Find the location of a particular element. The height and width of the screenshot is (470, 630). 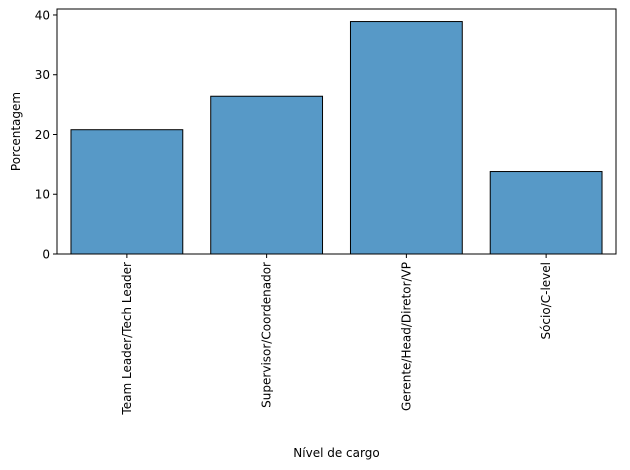

y-tick-label-1: 10 is located at coordinates (42, 195).